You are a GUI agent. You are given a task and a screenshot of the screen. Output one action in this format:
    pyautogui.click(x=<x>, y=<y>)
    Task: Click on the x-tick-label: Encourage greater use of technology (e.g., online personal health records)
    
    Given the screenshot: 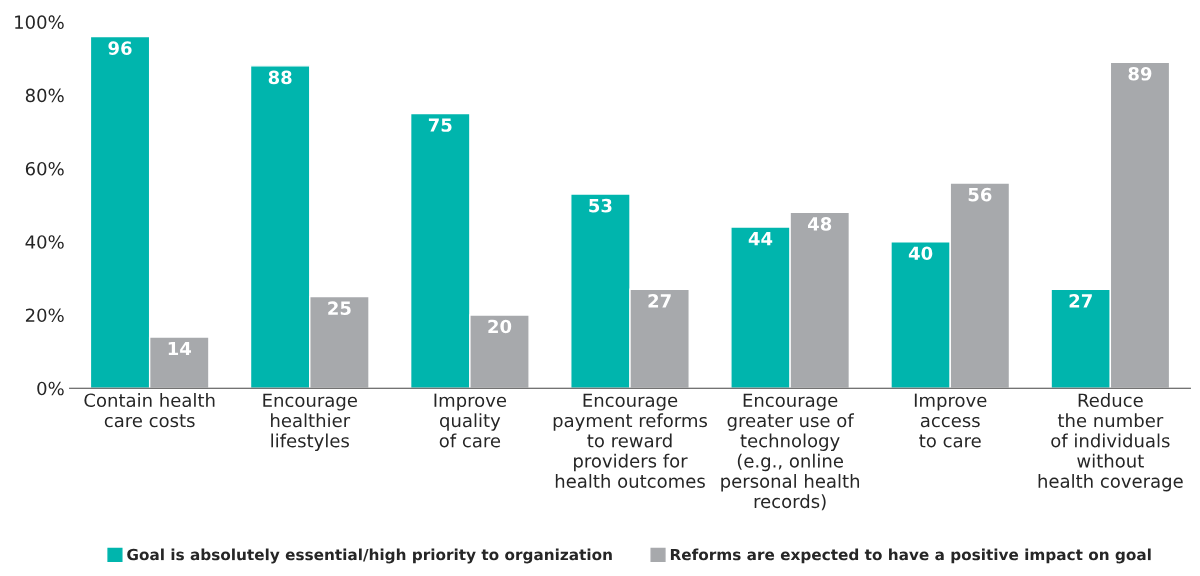 What is the action you would take?
    pyautogui.click(x=790, y=452)
    